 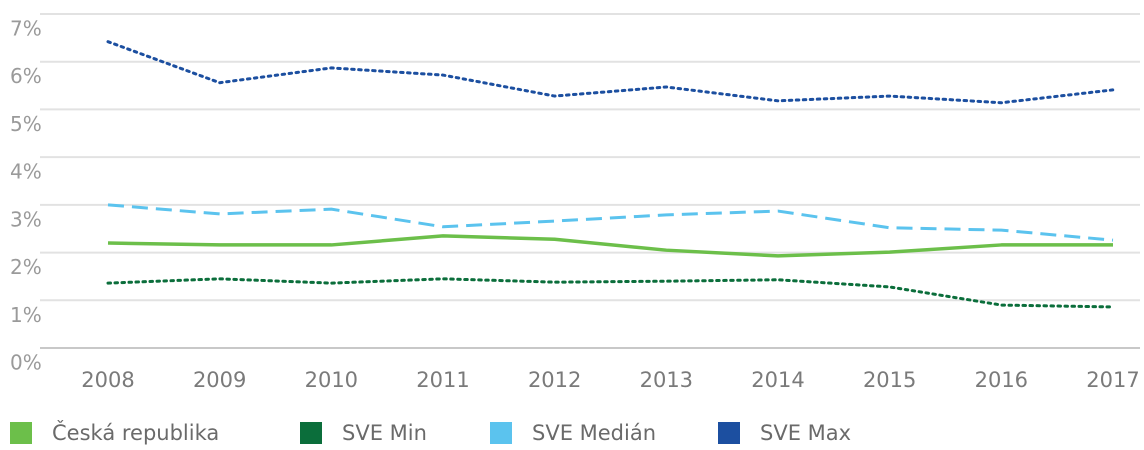 What do you see at coordinates (219, 380) in the screenshot?
I see `x-tick-label: 2009` at bounding box center [219, 380].